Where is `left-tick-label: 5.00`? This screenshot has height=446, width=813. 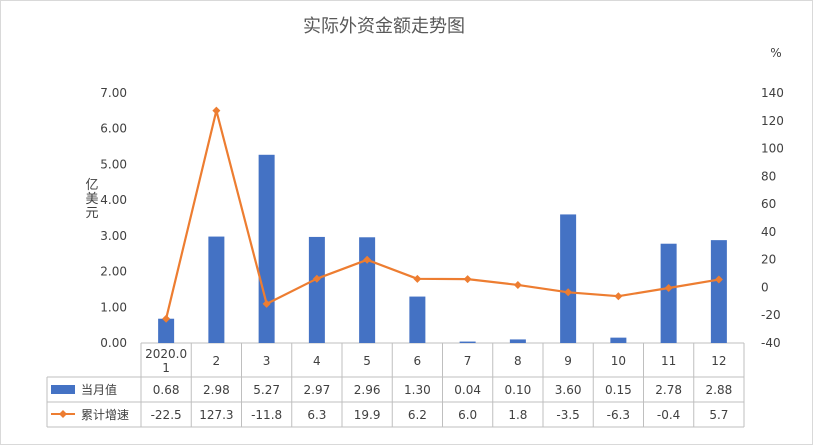 left-tick-label: 5.00 is located at coordinates (113, 164).